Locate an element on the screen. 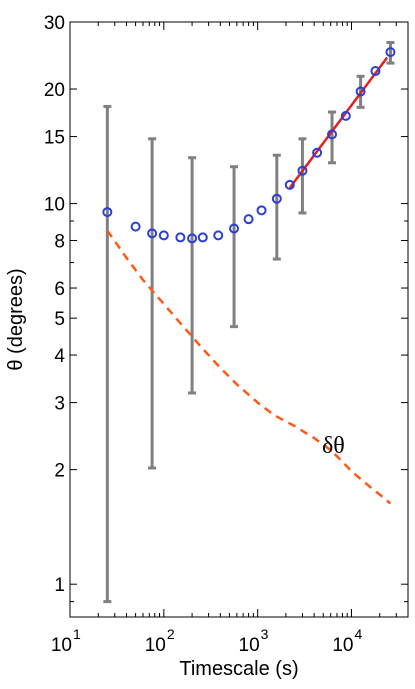  x-axis-title: Timescale (s) is located at coordinates (238, 669).